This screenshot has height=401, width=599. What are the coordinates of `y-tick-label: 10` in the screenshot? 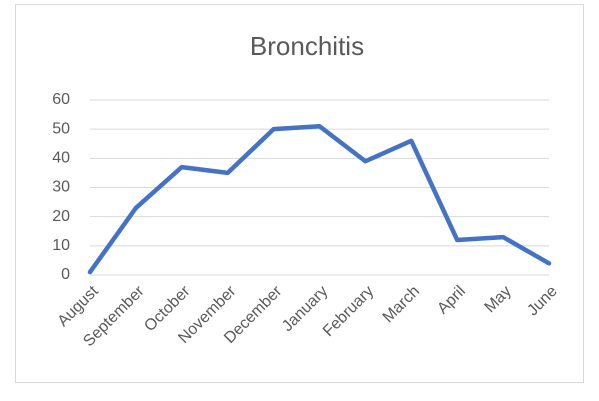 It's located at (61, 245).